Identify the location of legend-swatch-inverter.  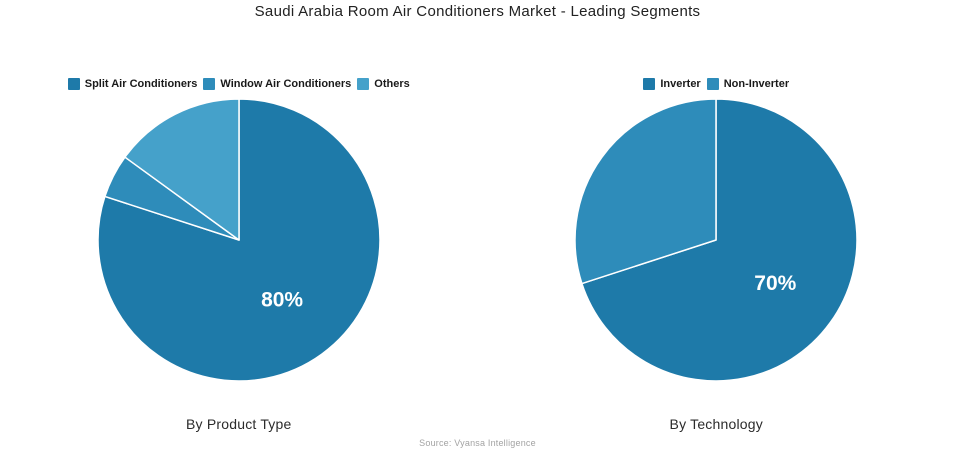
(649, 84).